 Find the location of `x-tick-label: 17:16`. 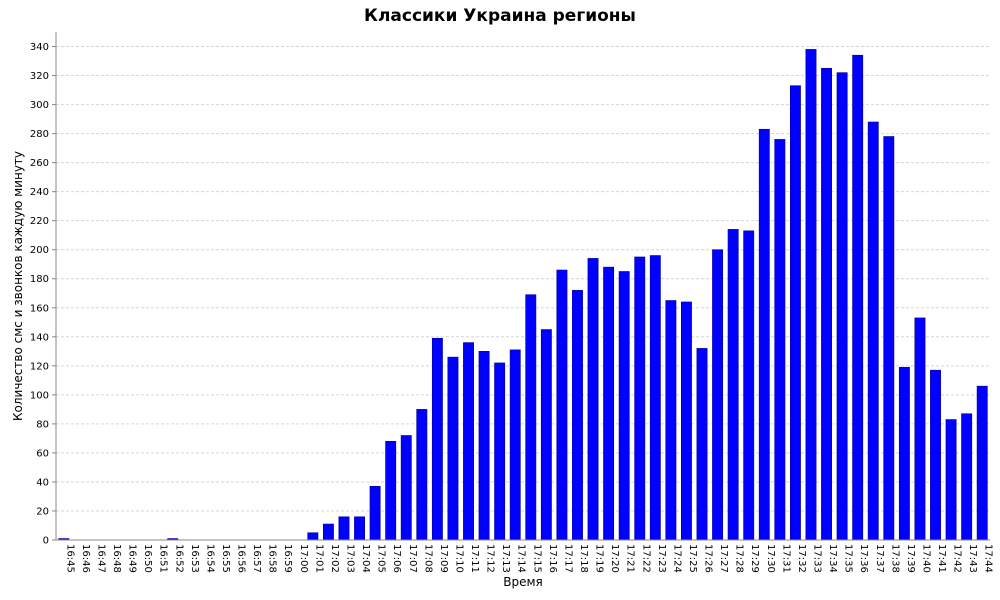

x-tick-label: 17:16 is located at coordinates (552, 558).